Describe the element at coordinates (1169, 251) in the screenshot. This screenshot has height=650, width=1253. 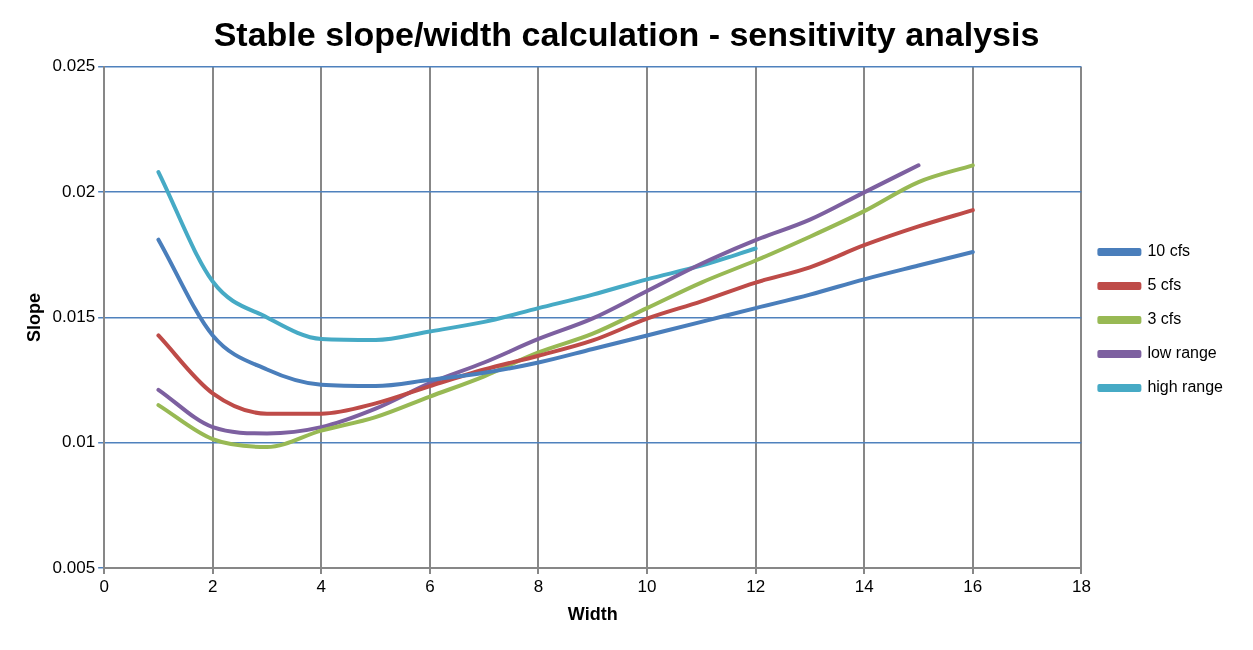
I see `legend-label: 10 cfs` at that location.